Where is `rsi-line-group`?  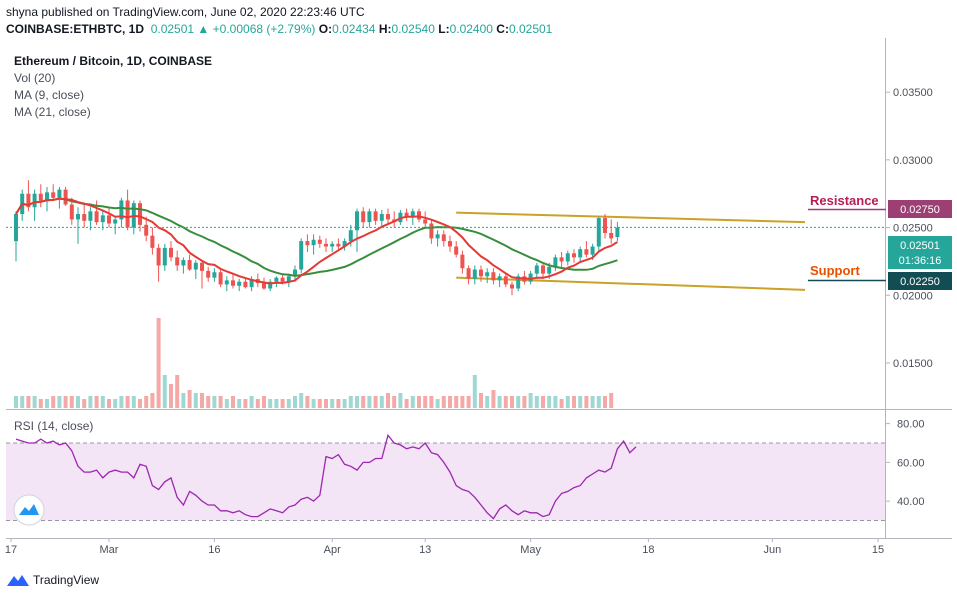 rsi-line-group is located at coordinates (326, 476).